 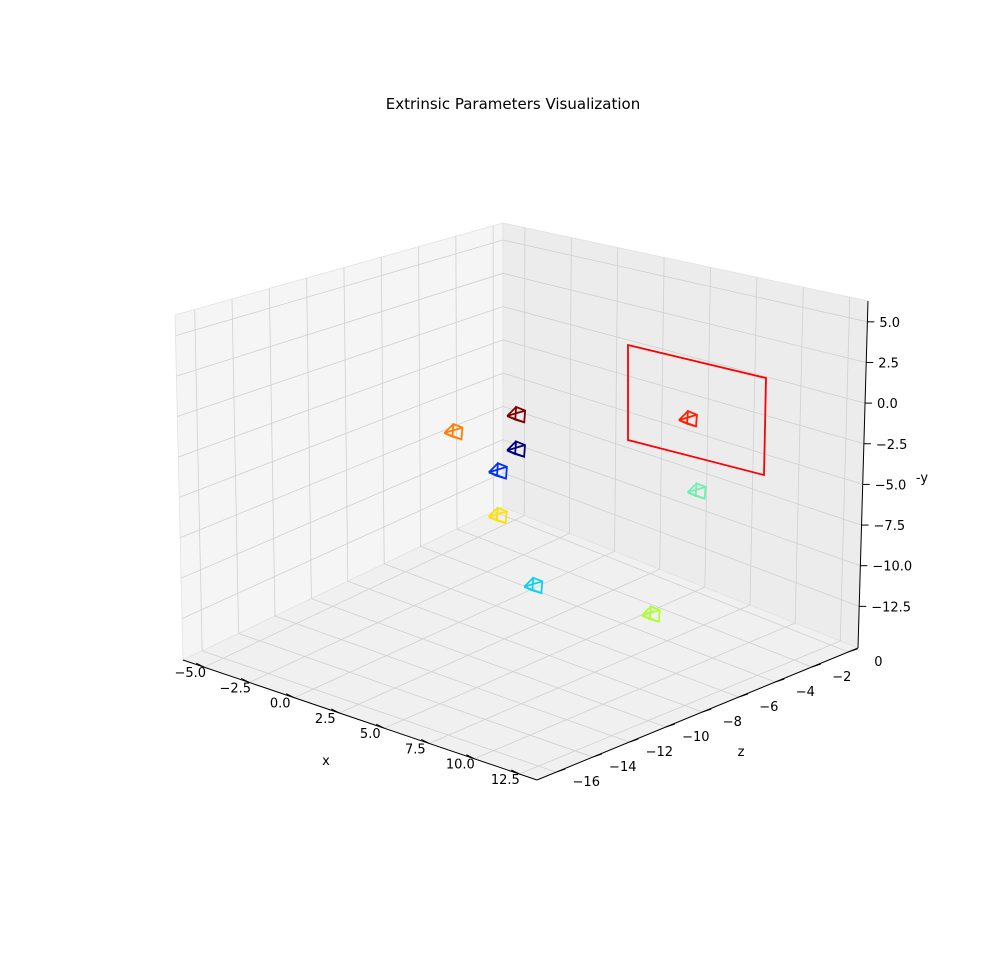 What do you see at coordinates (732, 722) in the screenshot?
I see `z-tick-label: −8` at bounding box center [732, 722].